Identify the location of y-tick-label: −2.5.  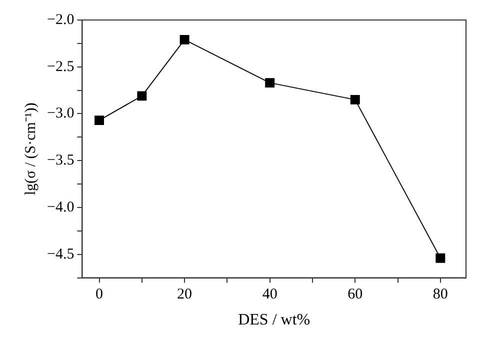
(60, 66).